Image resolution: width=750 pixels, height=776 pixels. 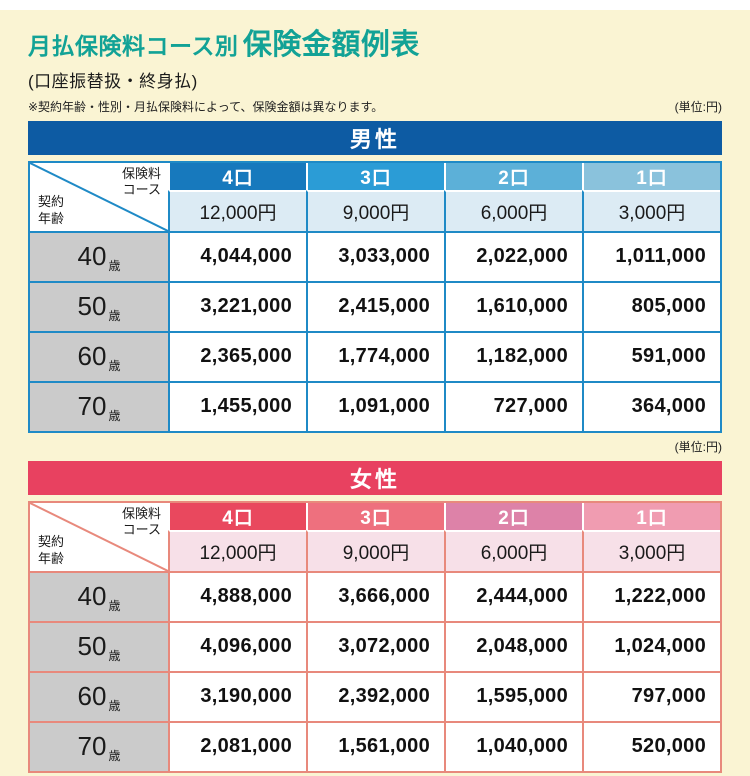 I want to click on male-premium-3: 9,000円, so click(x=375, y=210).